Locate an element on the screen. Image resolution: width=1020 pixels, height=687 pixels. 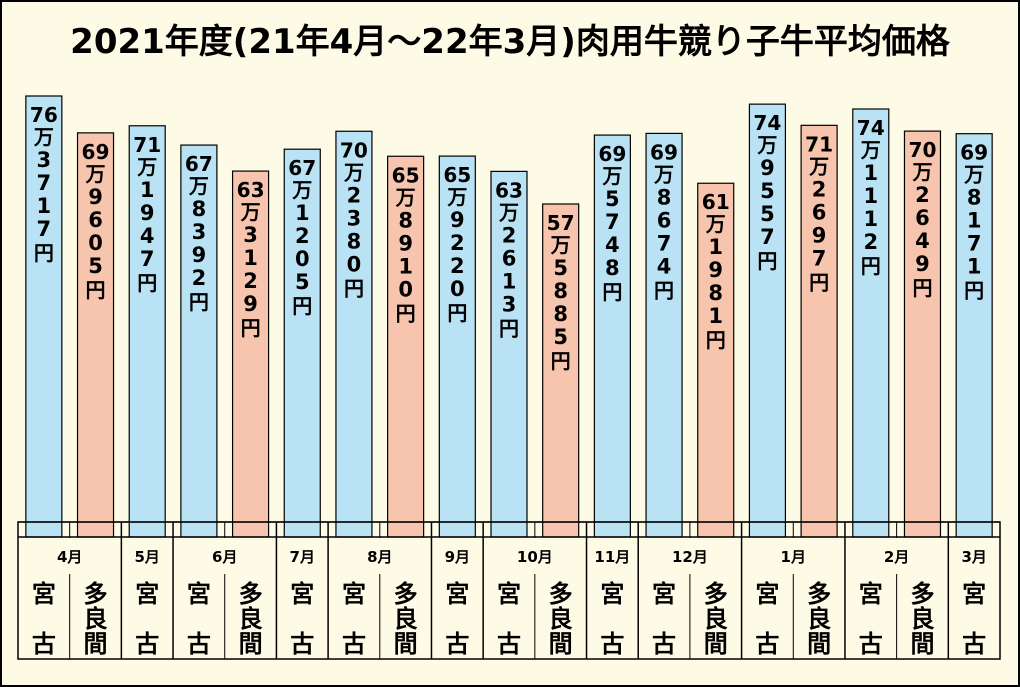
bar-value-man: 71 is located at coordinates (147, 145).